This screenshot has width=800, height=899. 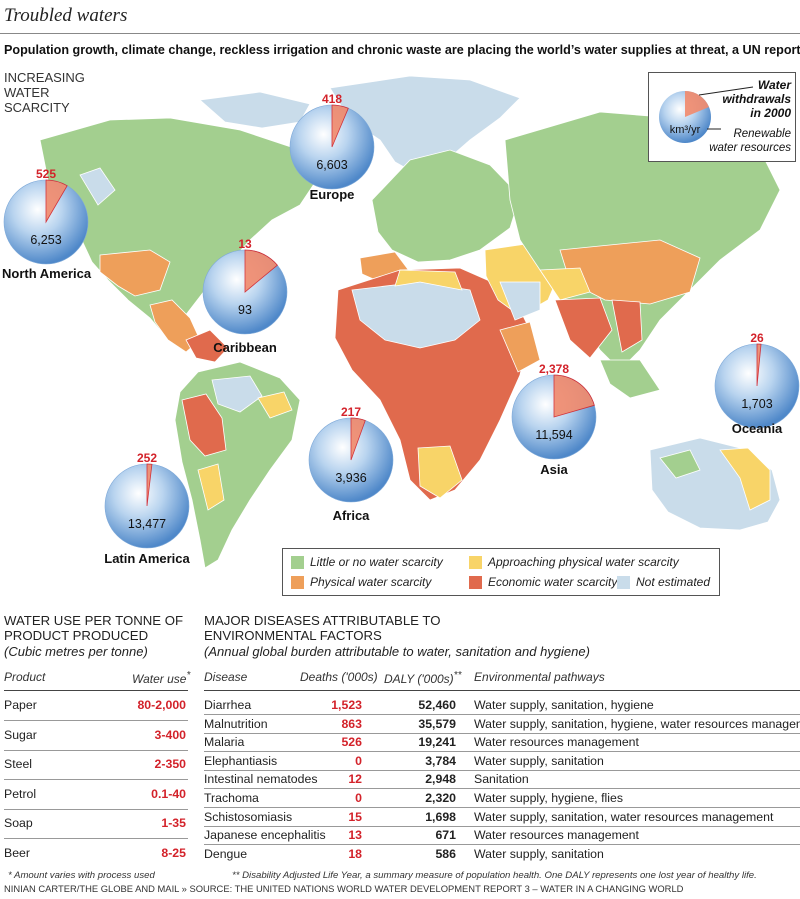 I want to click on region-label: Africa, so click(x=352, y=515).